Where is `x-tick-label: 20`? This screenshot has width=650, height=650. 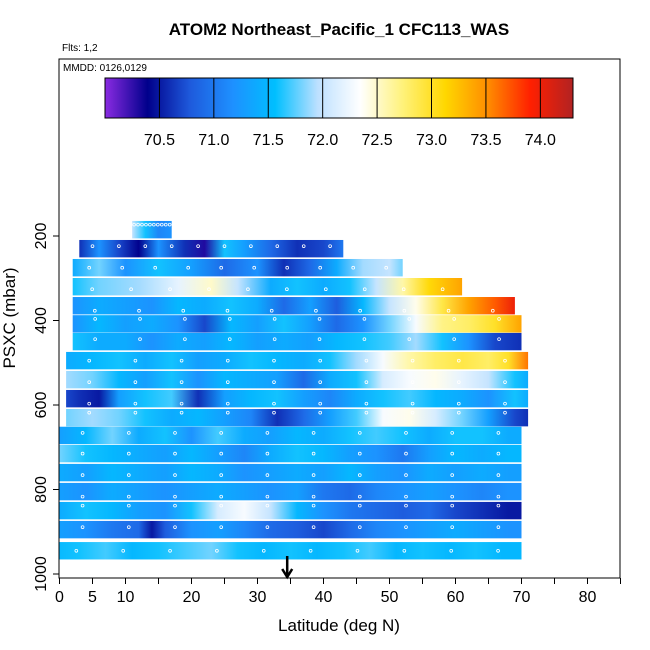
x-tick-label: 20 is located at coordinates (192, 597).